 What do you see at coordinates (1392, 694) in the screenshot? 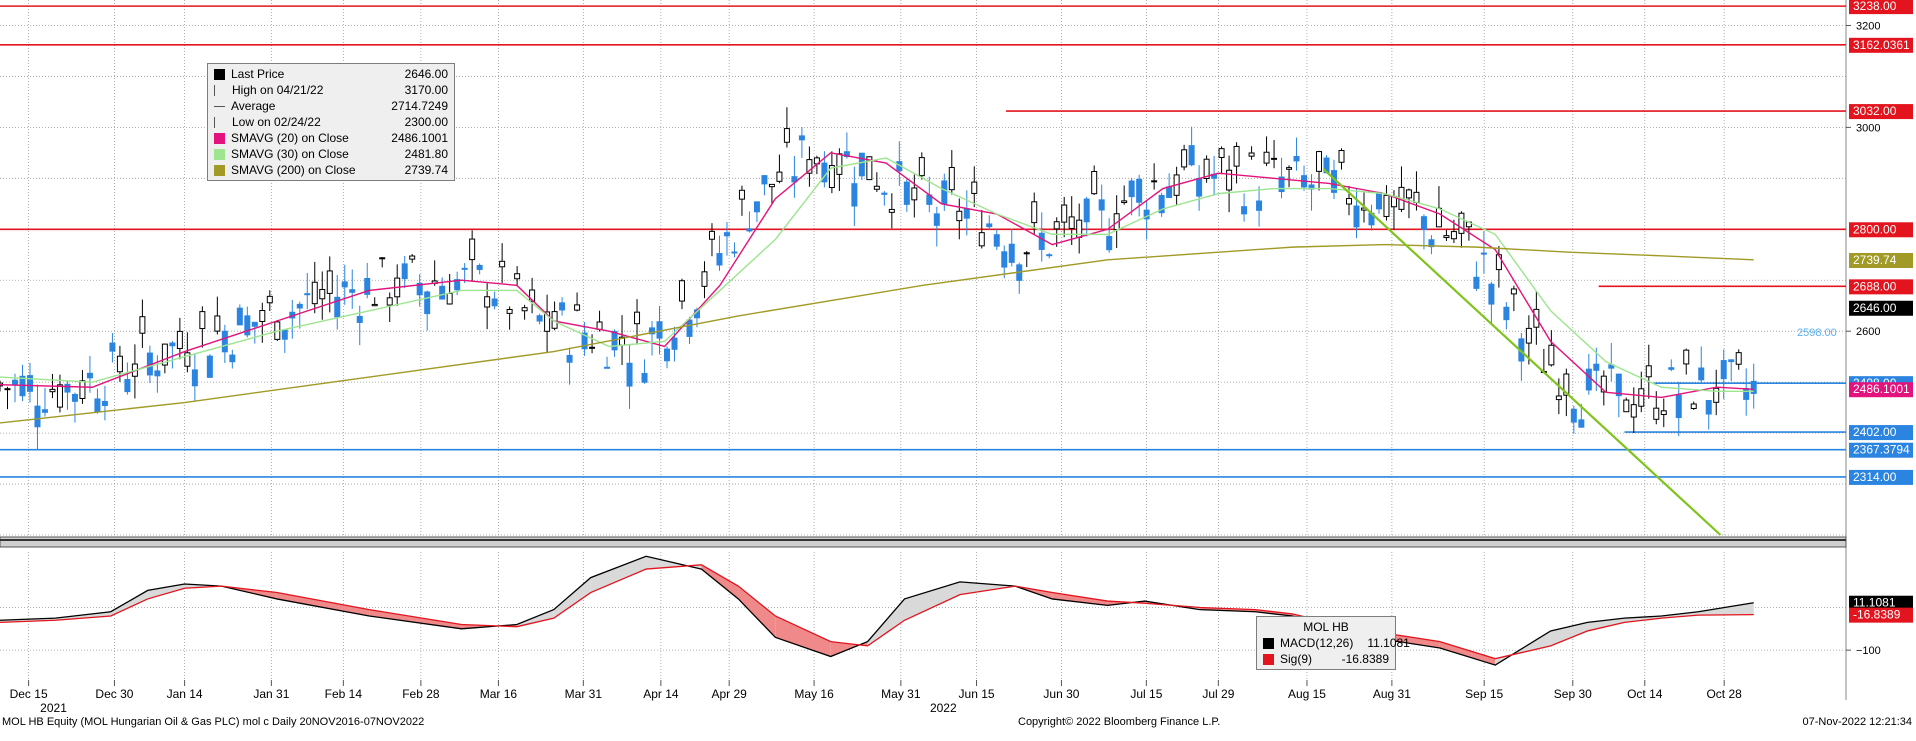
I see `x-tick-label: Aug 31` at bounding box center [1392, 694].